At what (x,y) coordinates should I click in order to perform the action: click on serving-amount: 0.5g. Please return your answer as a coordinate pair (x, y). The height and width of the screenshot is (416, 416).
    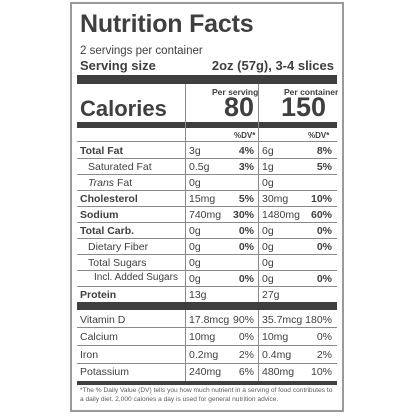
    Looking at the image, I should click on (199, 167).